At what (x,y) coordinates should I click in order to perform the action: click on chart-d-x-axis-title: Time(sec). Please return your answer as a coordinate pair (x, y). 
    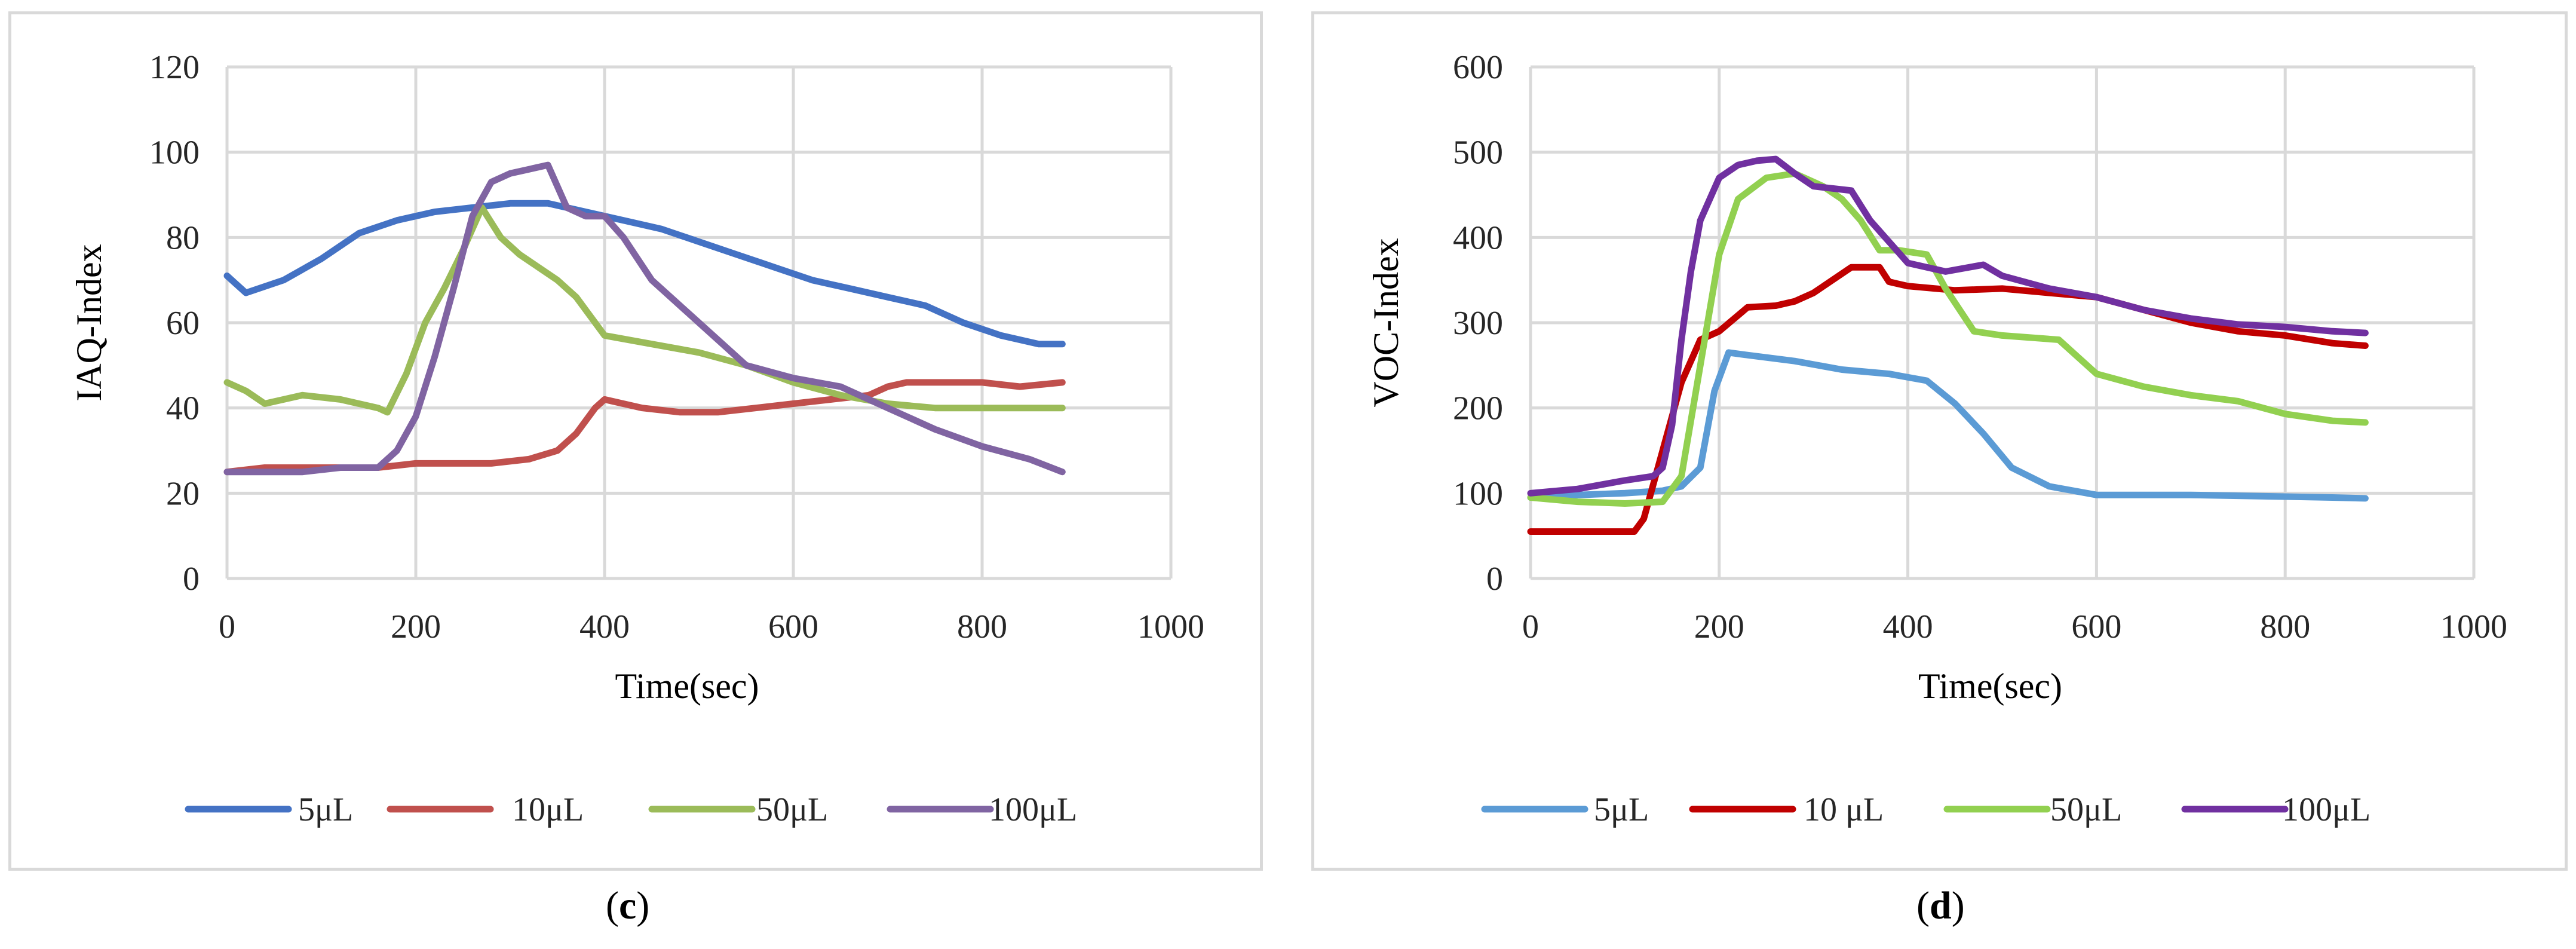
    Looking at the image, I should click on (1990, 686).